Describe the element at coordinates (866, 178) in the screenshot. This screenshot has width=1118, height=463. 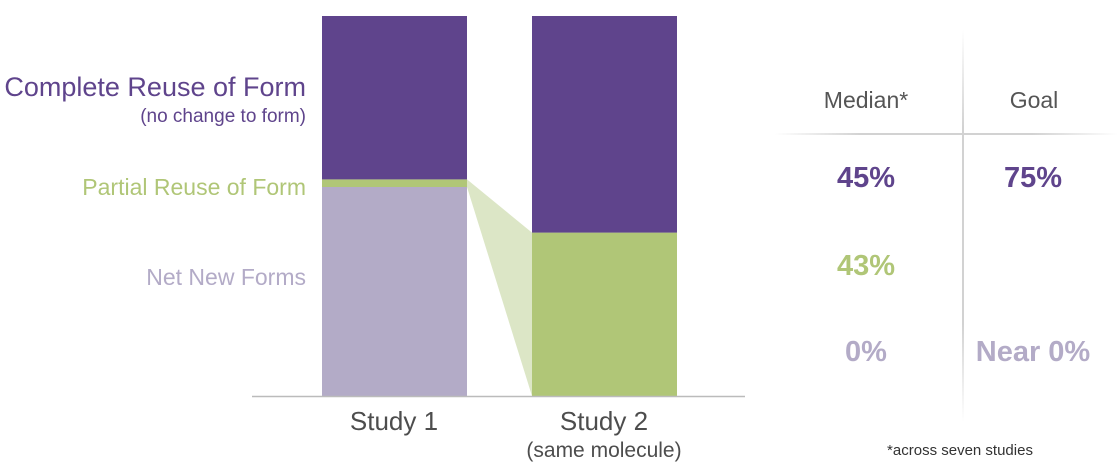
I see `median-complete-value: 45%` at that location.